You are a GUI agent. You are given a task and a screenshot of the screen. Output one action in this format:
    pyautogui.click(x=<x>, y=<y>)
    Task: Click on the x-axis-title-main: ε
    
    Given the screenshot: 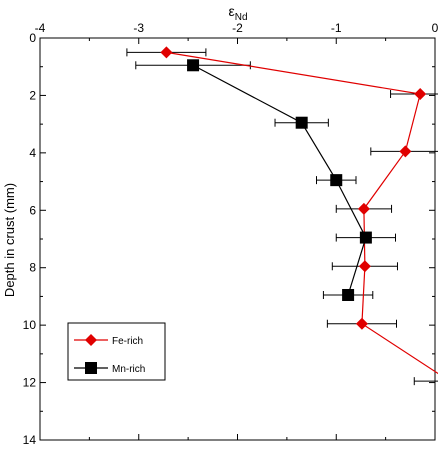 What is the action you would take?
    pyautogui.click(x=231, y=11)
    